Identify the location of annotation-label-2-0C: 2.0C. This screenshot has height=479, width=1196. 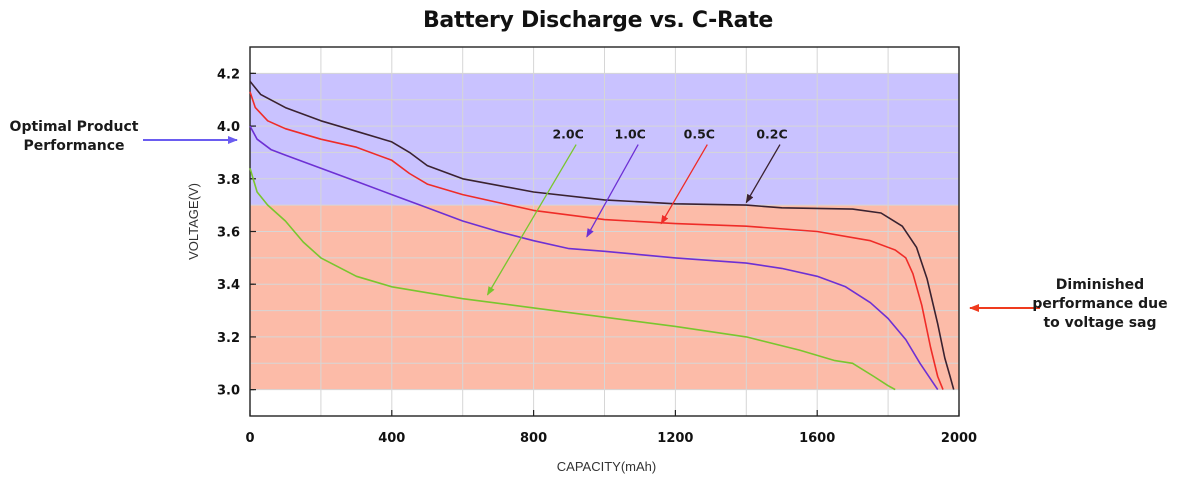
(567, 134).